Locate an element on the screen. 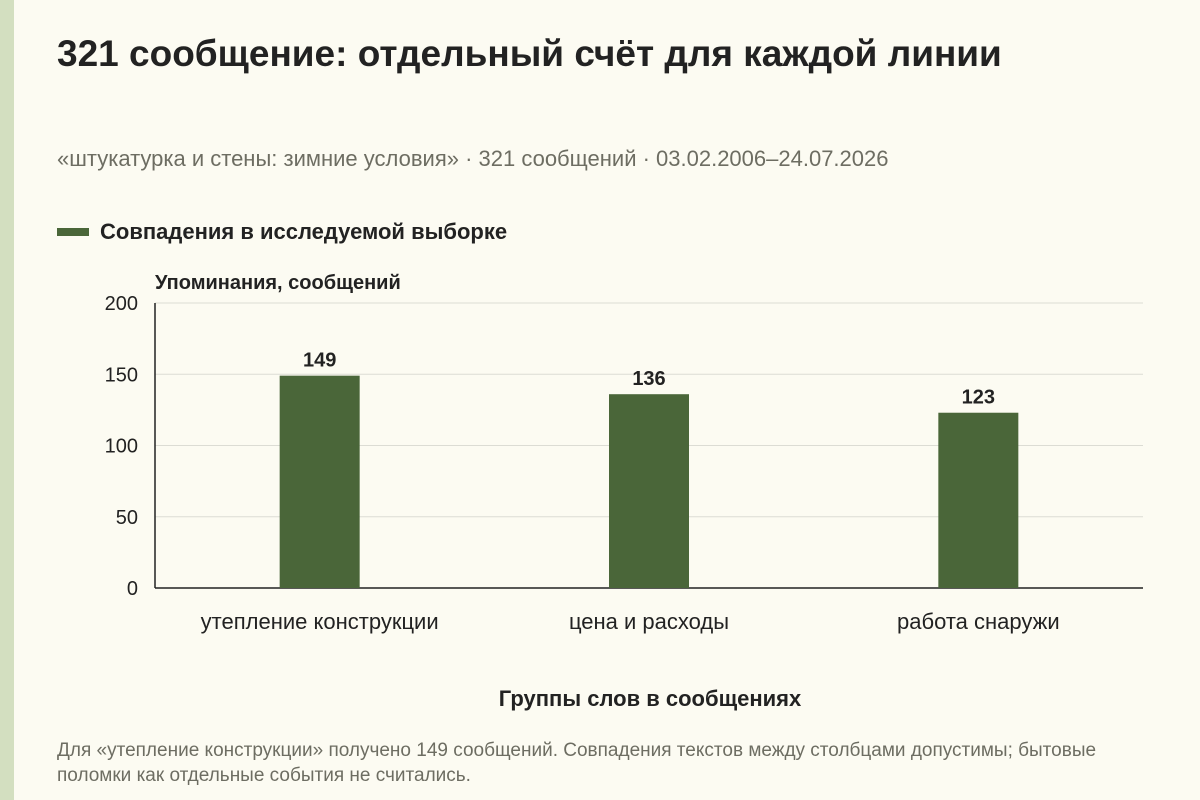 The width and height of the screenshot is (1200, 800). bar-value-label: 136 is located at coordinates (648, 379).